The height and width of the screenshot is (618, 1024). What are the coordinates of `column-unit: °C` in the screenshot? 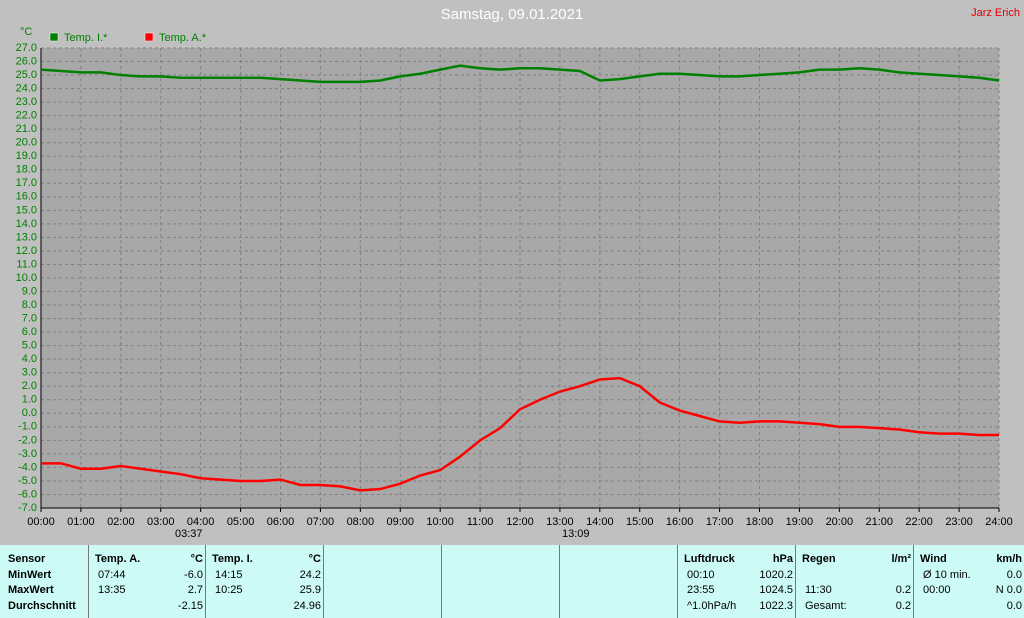 It's located at (314, 559).